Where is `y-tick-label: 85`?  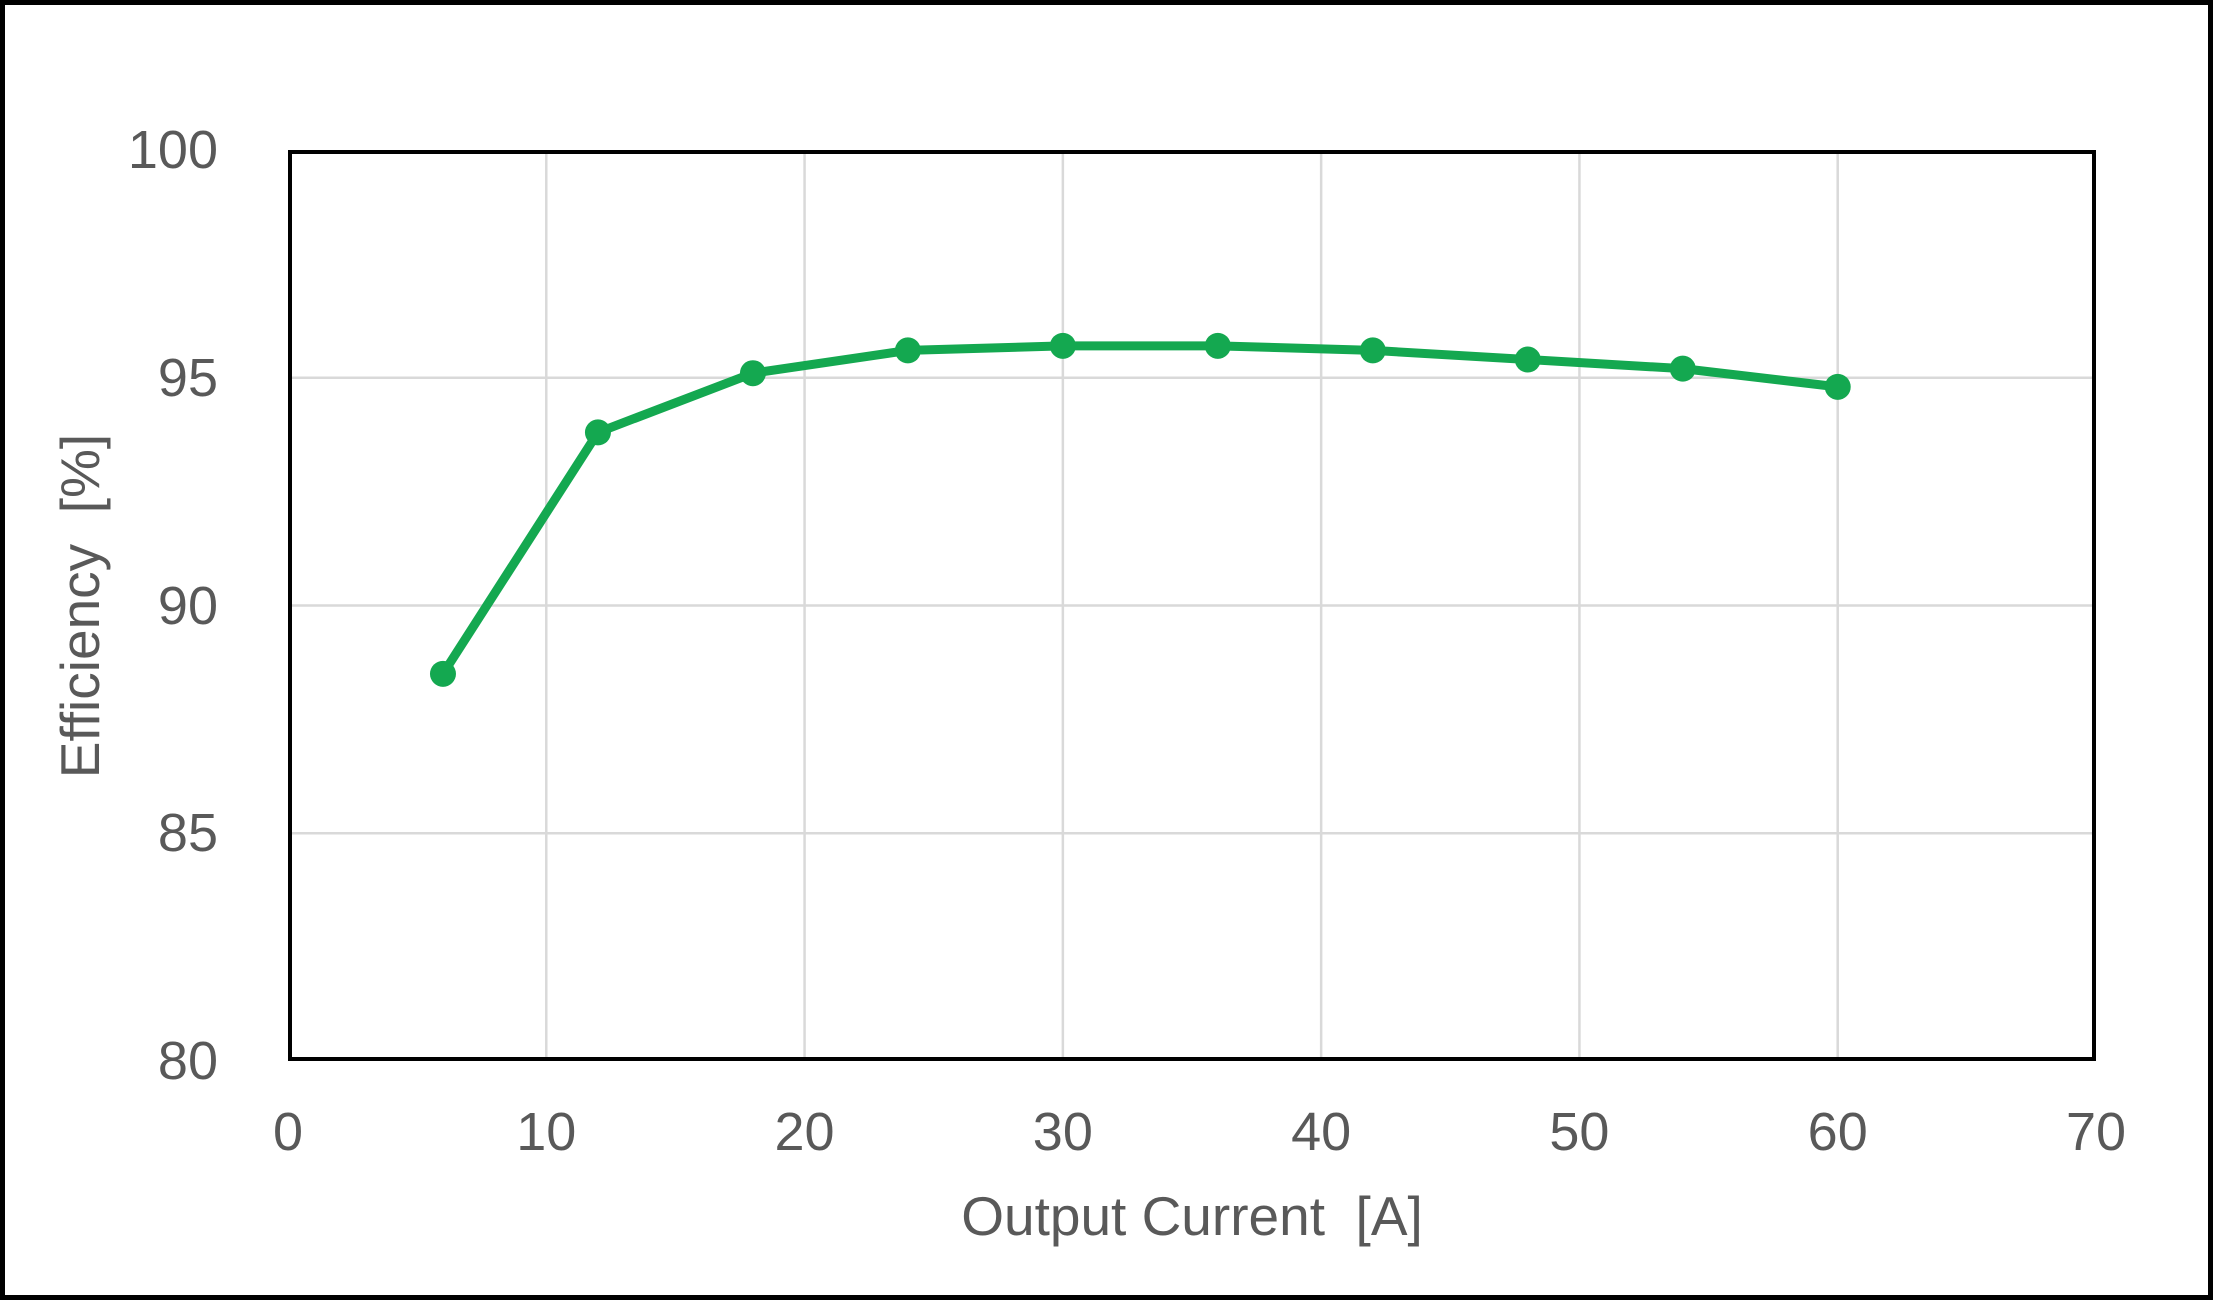 y-tick-label: 85 is located at coordinates (187, 833).